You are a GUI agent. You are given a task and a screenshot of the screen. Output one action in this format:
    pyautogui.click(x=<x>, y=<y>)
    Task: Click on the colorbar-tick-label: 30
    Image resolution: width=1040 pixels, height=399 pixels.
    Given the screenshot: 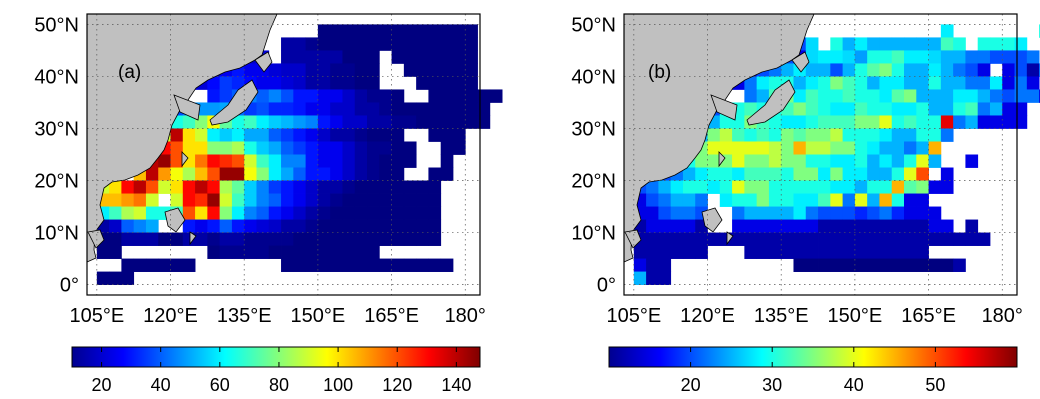 What is the action you would take?
    pyautogui.click(x=772, y=385)
    